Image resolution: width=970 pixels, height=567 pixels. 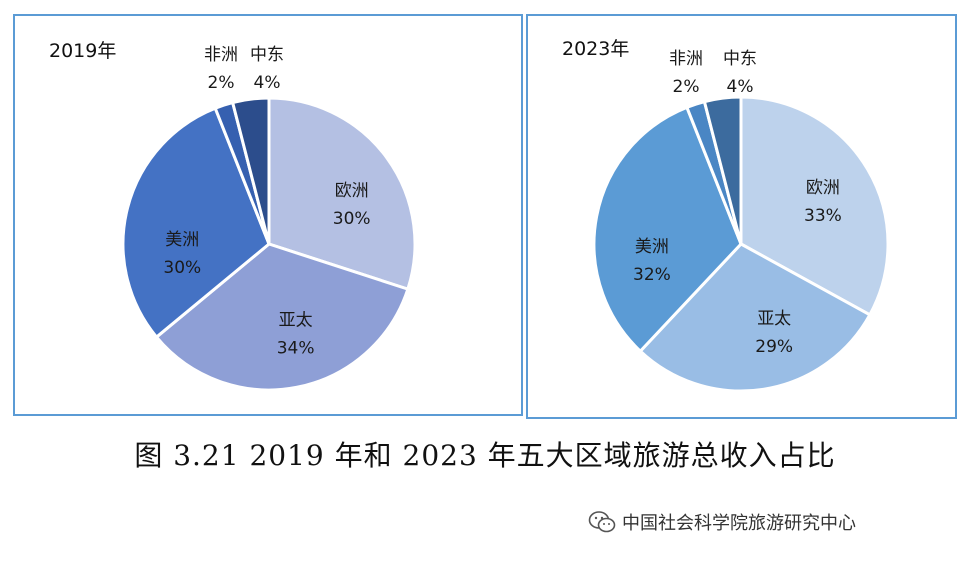 What do you see at coordinates (602, 522) in the screenshot?
I see `wechat-icon` at bounding box center [602, 522].